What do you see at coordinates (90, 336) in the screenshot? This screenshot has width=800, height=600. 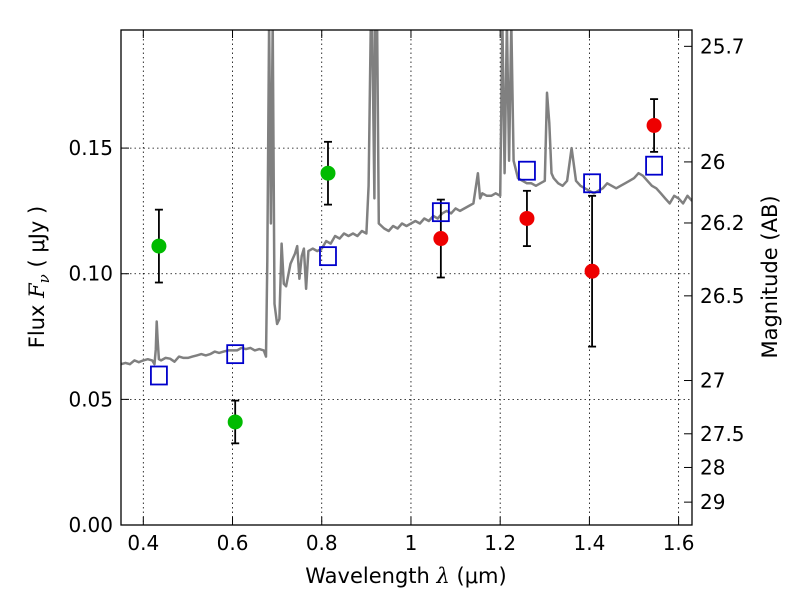 I see `y-tick-labels: 0.00 0.05 0.10 0.15` at bounding box center [90, 336].